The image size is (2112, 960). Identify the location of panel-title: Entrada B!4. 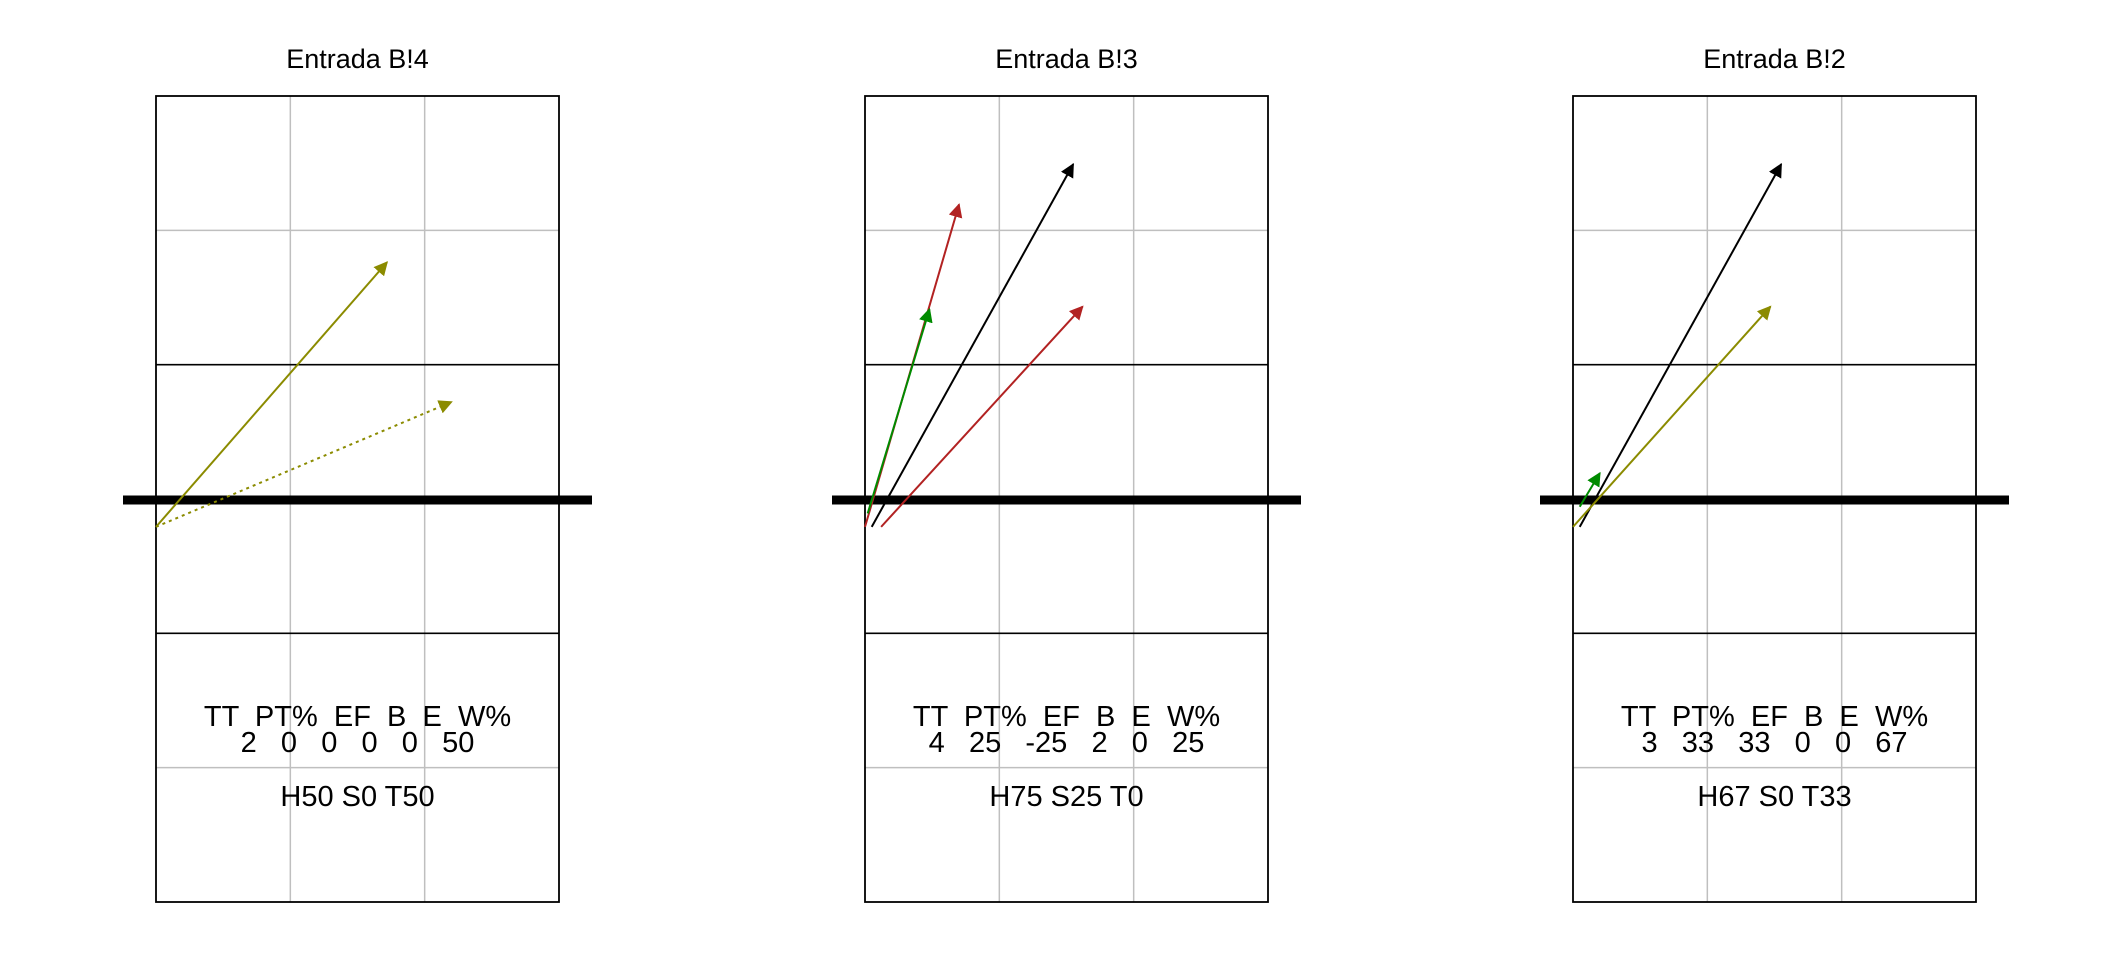
(357, 59).